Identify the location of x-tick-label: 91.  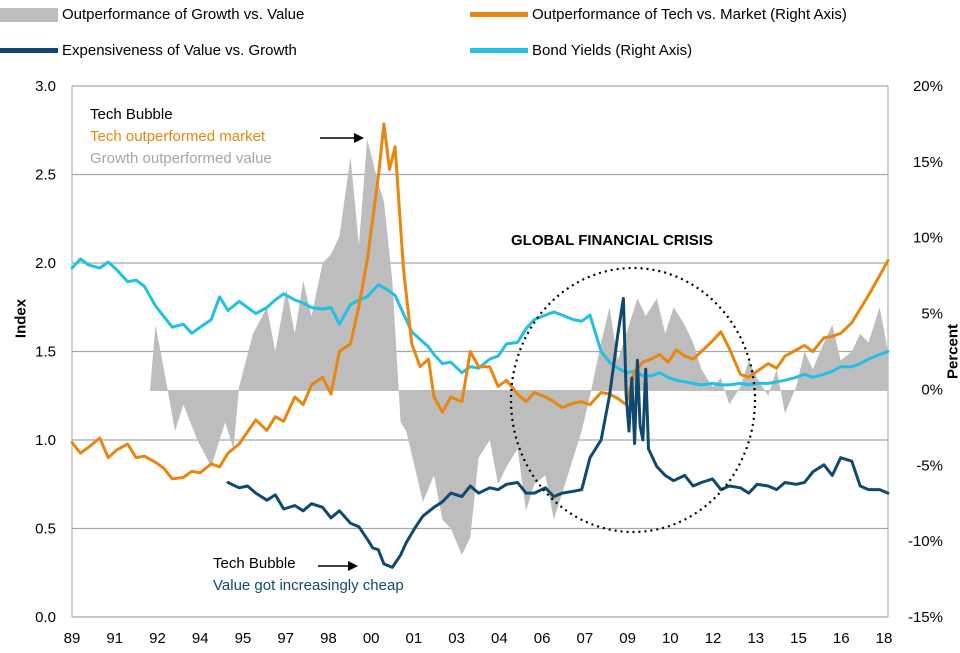
(114, 638).